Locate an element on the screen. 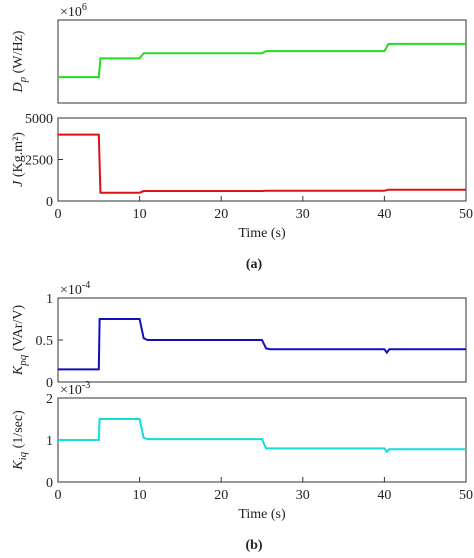  y-label-unit: (1/sec) is located at coordinates (18, 429).